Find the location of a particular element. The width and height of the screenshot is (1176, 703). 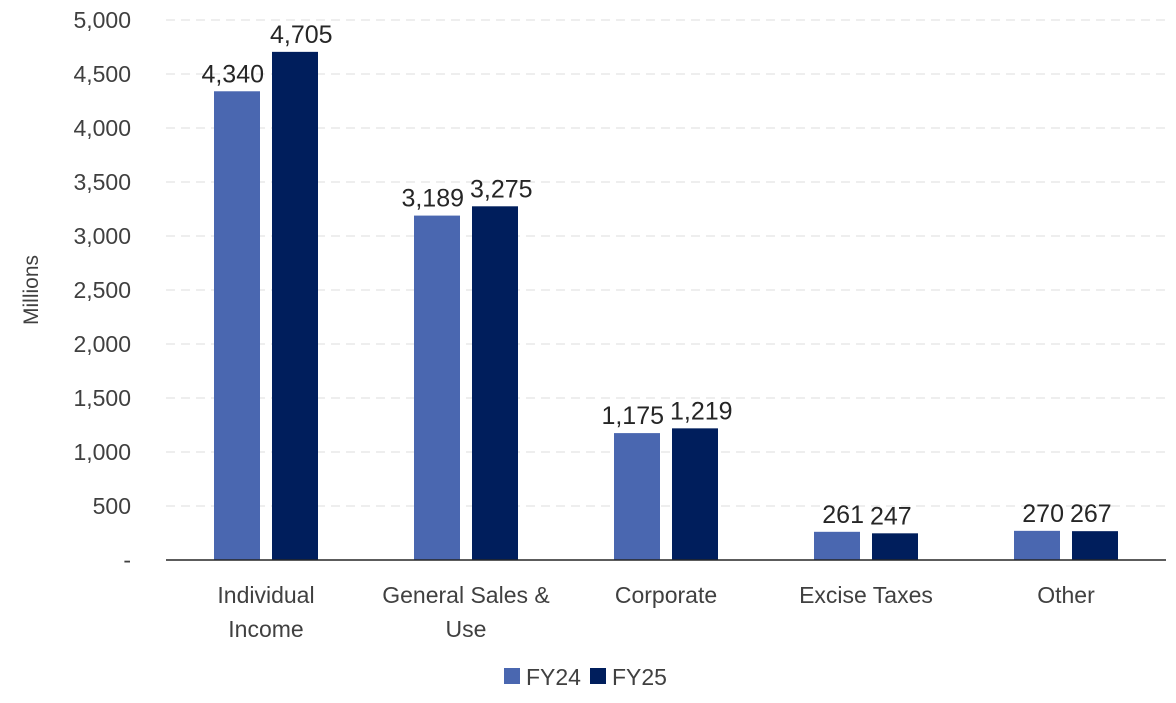

y-tick-label: 4,000 is located at coordinates (102, 128).